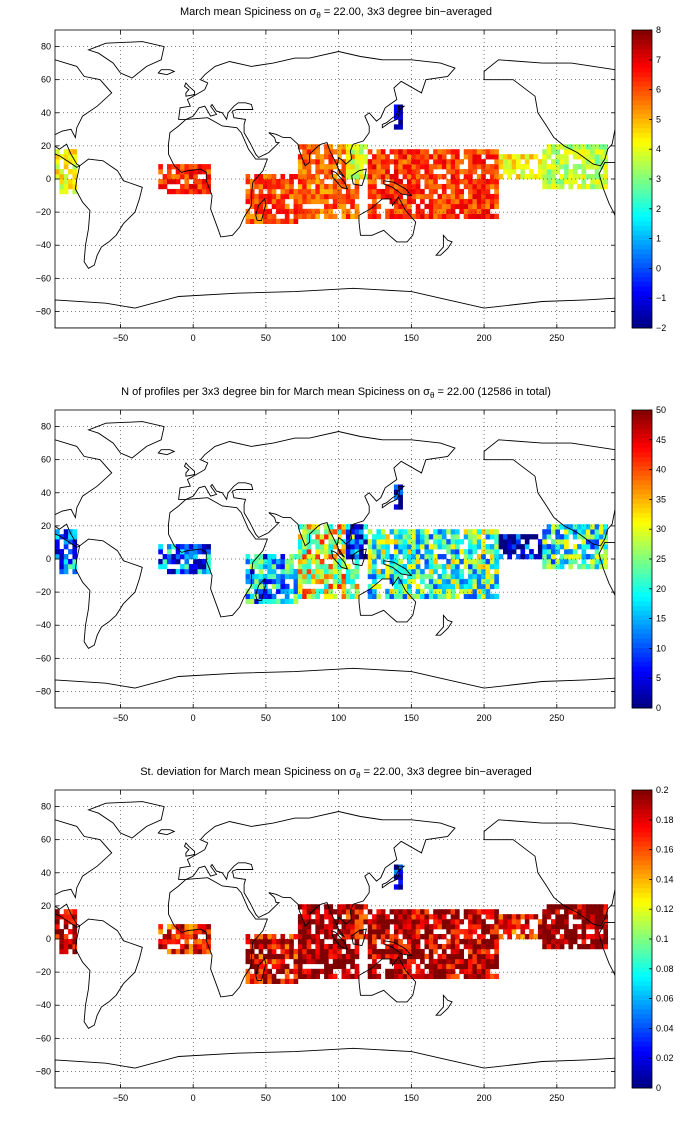  I want to click on x-tick-label: 0, so click(193, 338).